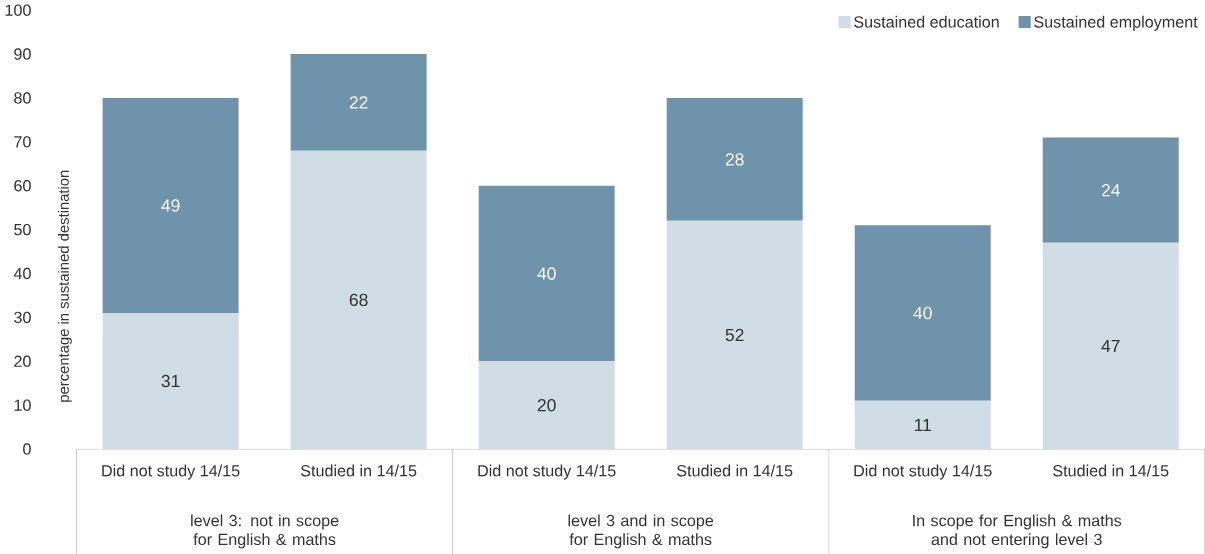 This screenshot has width=1205, height=554. Describe the element at coordinates (22, 273) in the screenshot. I see `y-tick-label: 40` at that location.